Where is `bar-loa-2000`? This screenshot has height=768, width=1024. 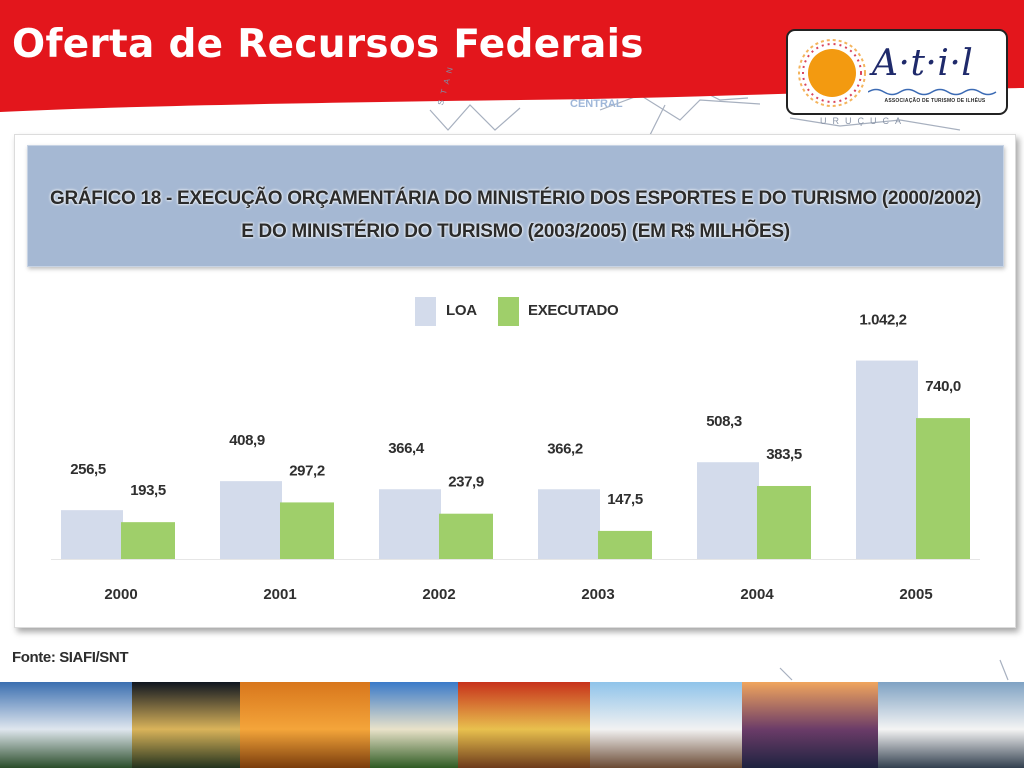 bar-loa-2000 is located at coordinates (92, 534).